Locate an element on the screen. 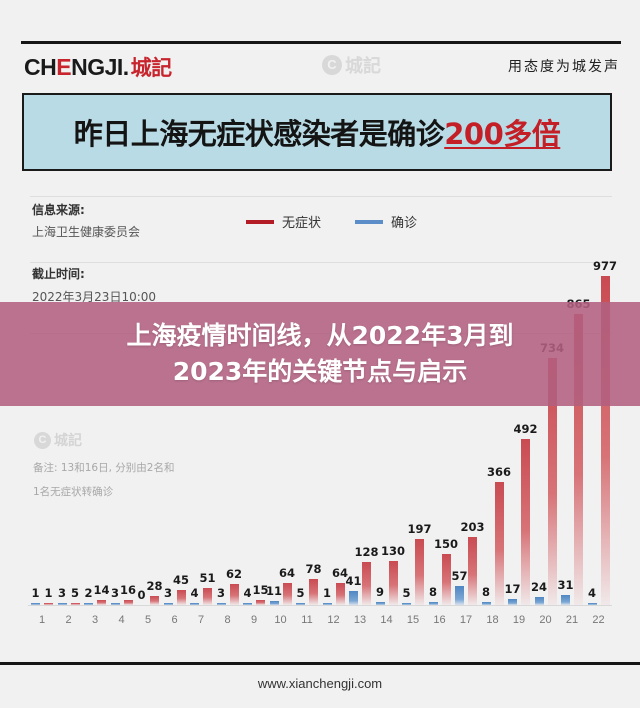  bottom-rule is located at coordinates (320, 663).